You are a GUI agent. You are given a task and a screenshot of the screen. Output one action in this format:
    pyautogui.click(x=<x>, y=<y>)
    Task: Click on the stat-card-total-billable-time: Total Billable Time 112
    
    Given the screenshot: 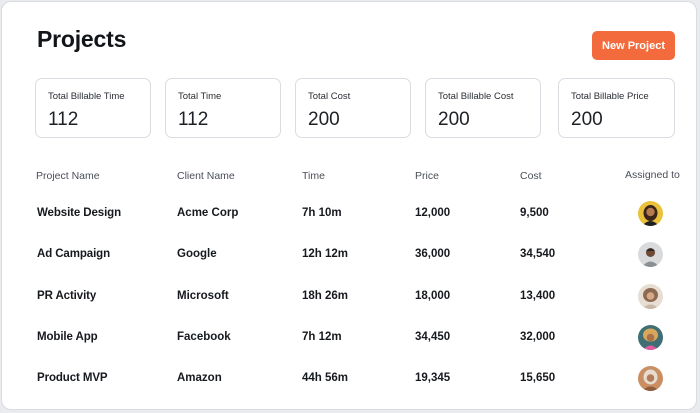 What is the action you would take?
    pyautogui.click(x=93, y=108)
    